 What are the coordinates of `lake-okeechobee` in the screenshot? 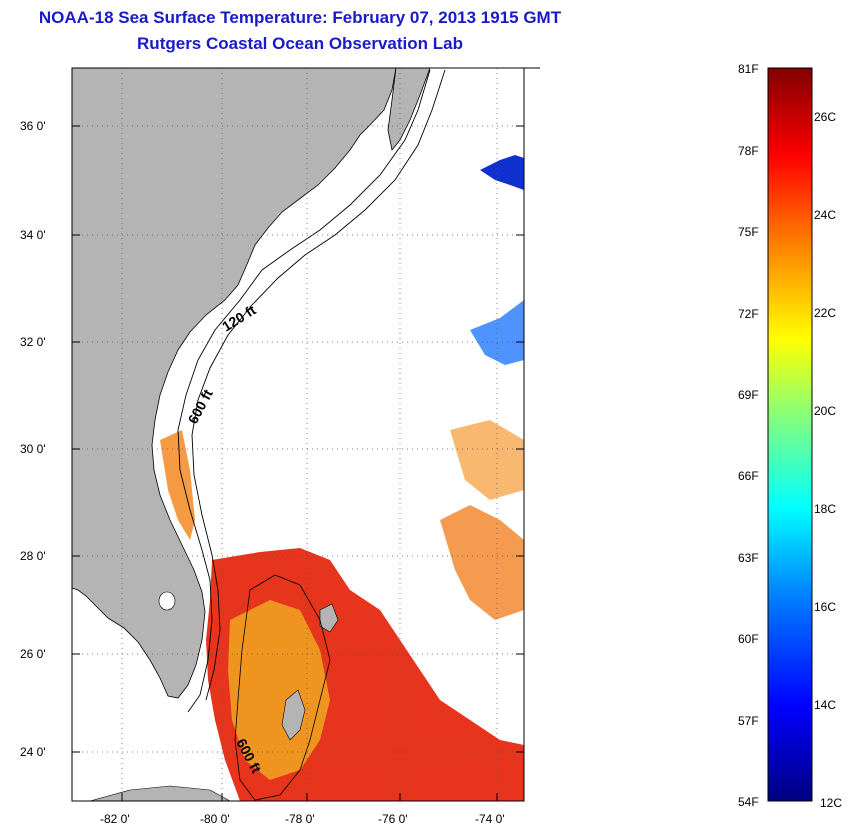 It's located at (167, 601).